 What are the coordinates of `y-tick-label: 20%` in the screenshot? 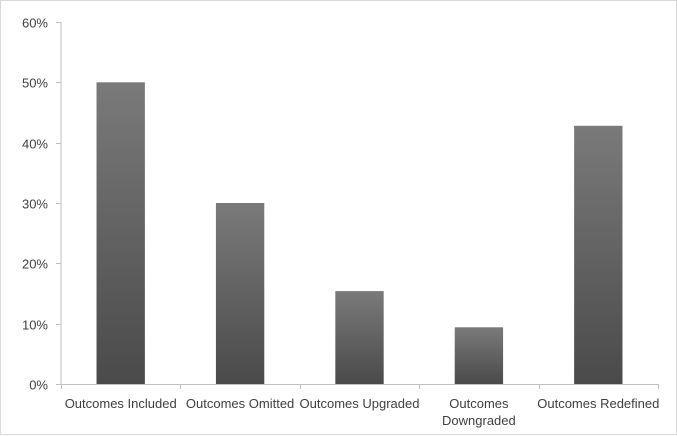 It's located at (35, 264).